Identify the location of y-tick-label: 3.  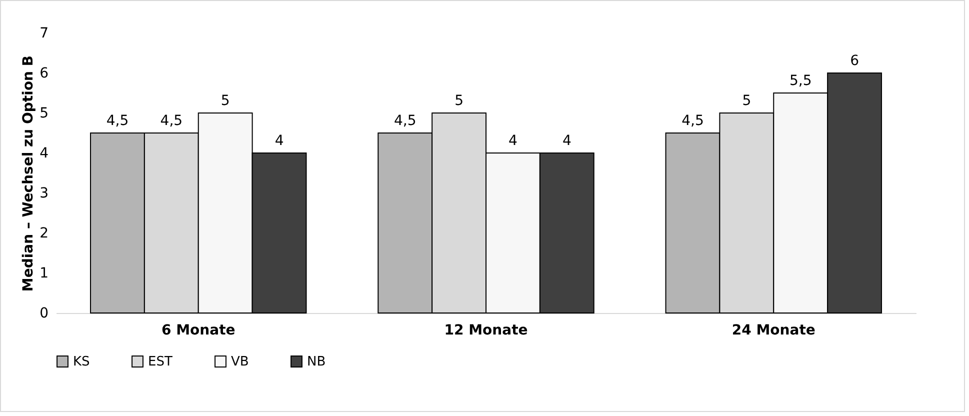
(44, 194).